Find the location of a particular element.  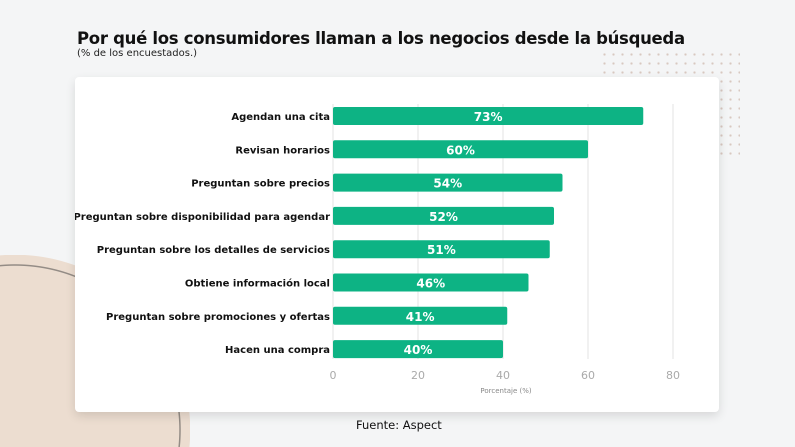

source-note: Fuente: Aspect is located at coordinates (399, 425).